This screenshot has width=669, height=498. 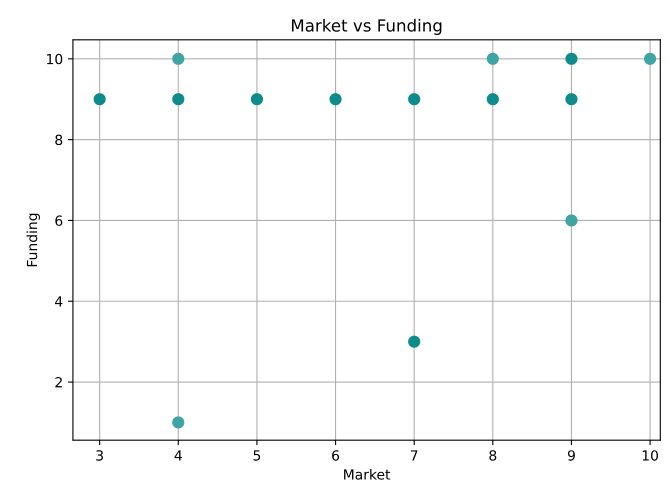 What do you see at coordinates (178, 455) in the screenshot?
I see `x-tick-label: 4` at bounding box center [178, 455].